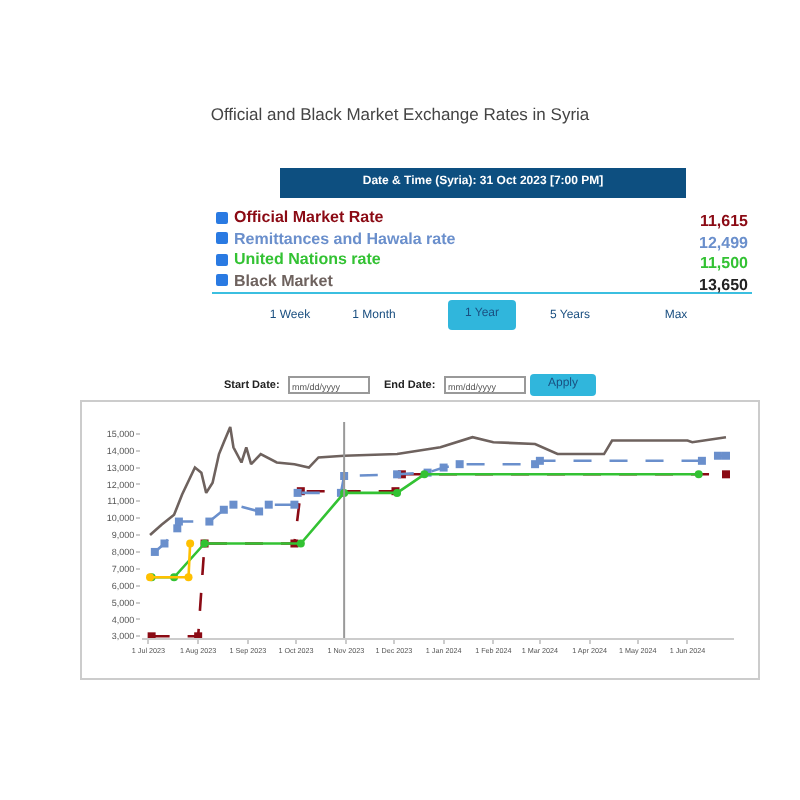 Image resolution: width=800 pixels, height=800 pixels. I want to click on text: United Nations rate, so click(307, 259).